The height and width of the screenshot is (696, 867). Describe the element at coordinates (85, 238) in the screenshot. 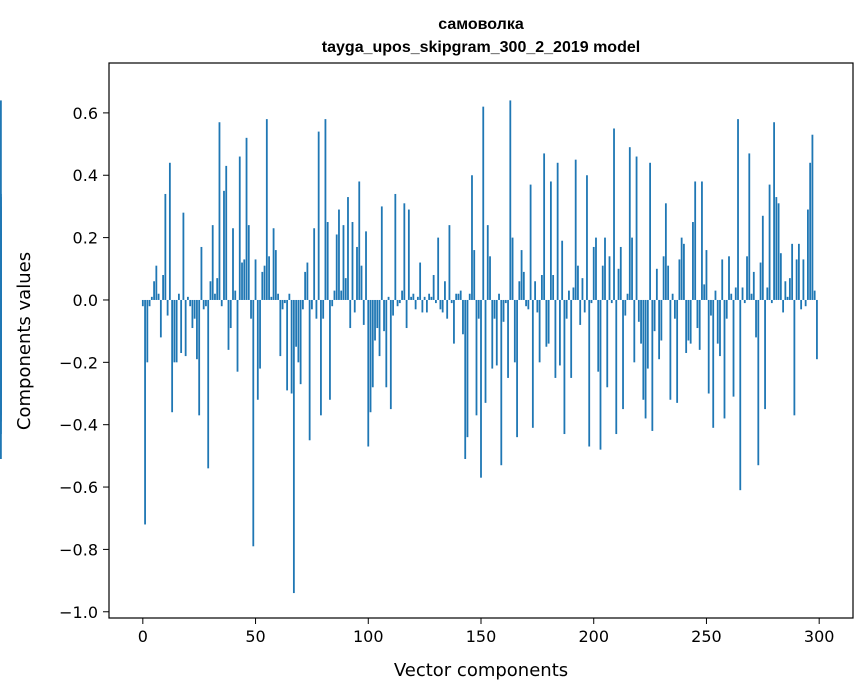

I see `y-tick-label: 0.2` at that location.